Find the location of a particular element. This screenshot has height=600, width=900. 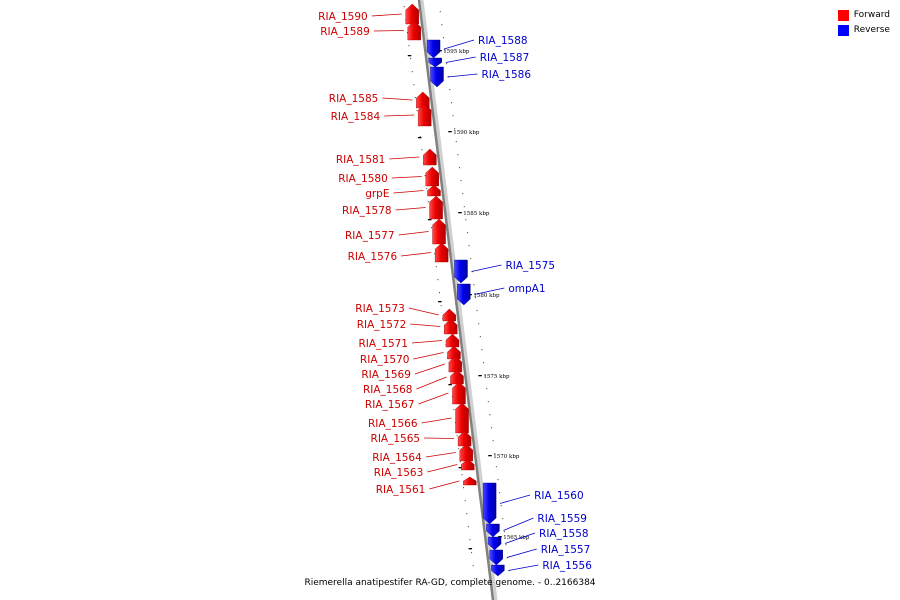

gene-label: RIA_1566 is located at coordinates (393, 424).